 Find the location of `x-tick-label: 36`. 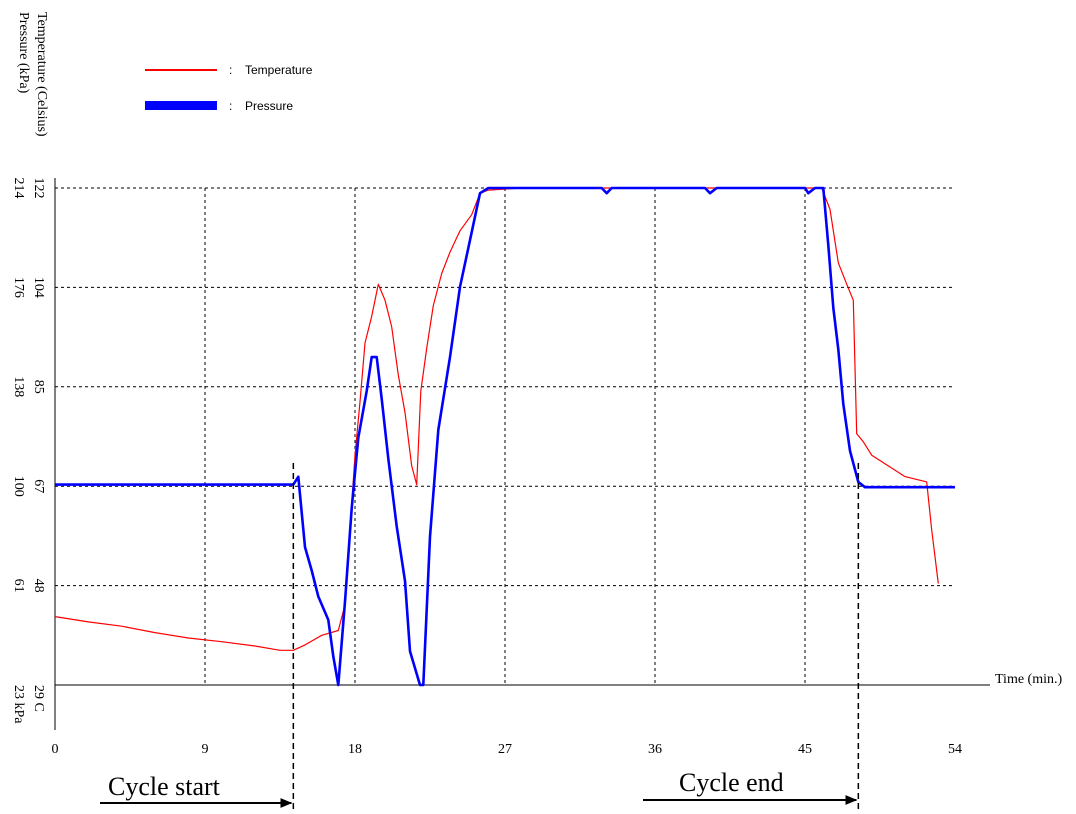

x-tick-label: 36 is located at coordinates (655, 749).